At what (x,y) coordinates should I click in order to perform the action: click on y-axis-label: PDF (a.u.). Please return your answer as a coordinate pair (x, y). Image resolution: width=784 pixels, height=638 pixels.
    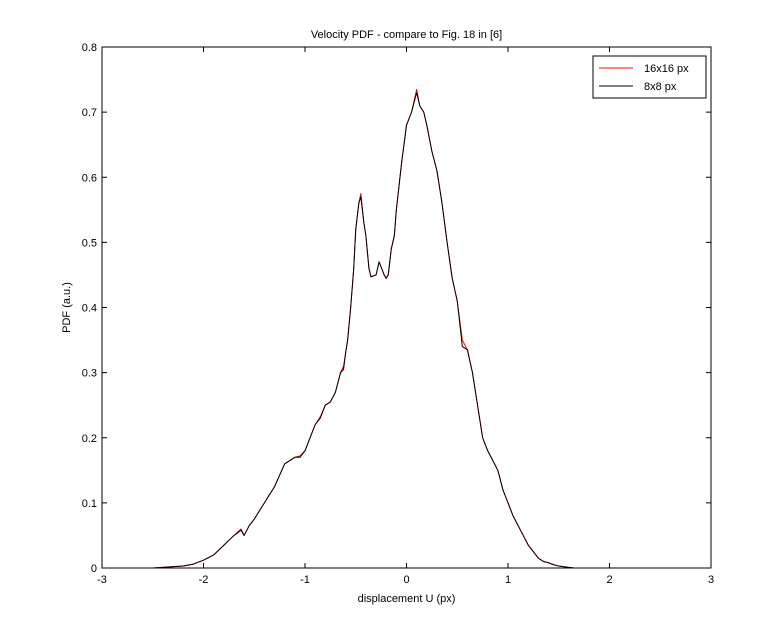
    Looking at the image, I should click on (67, 307).